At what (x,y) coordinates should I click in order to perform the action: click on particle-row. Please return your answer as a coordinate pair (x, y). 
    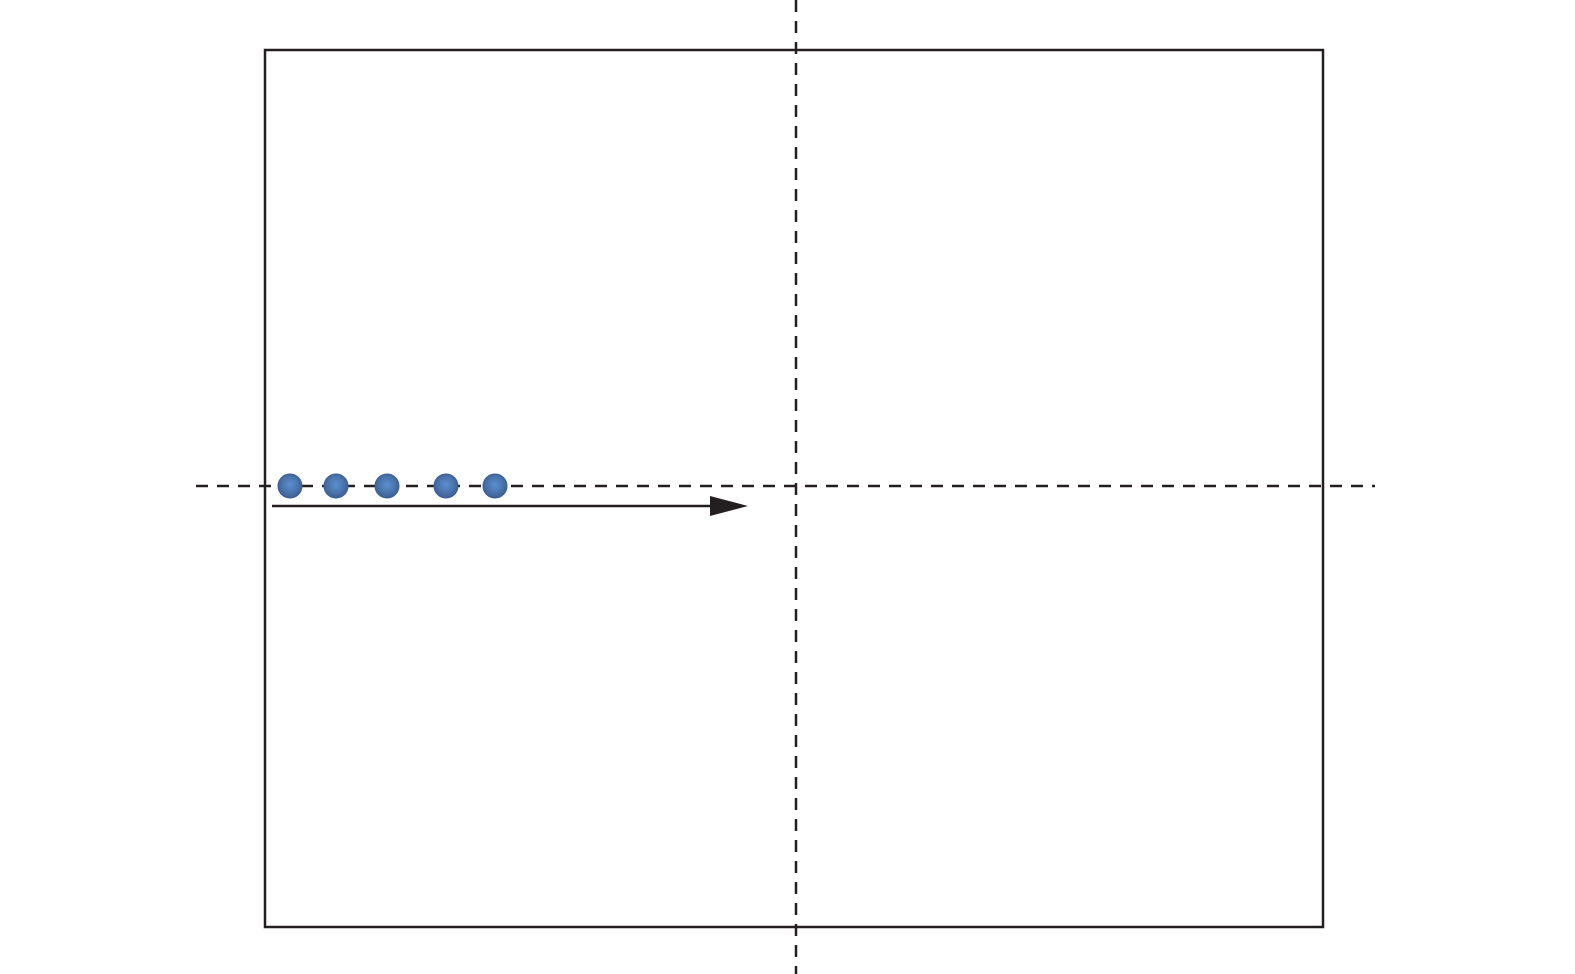
    Looking at the image, I should click on (392, 486).